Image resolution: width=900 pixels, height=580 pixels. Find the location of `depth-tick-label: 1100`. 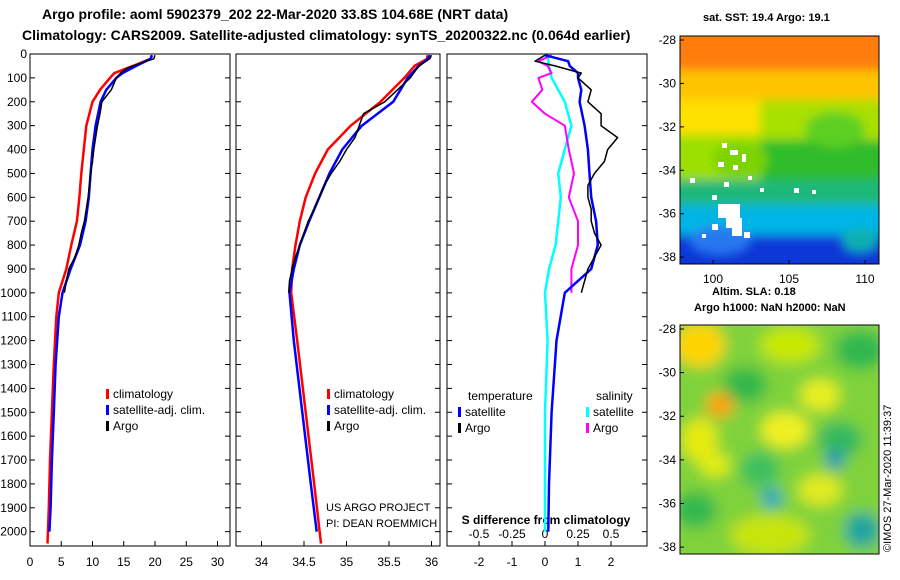

depth-tick-label: 1100 is located at coordinates (14, 317).